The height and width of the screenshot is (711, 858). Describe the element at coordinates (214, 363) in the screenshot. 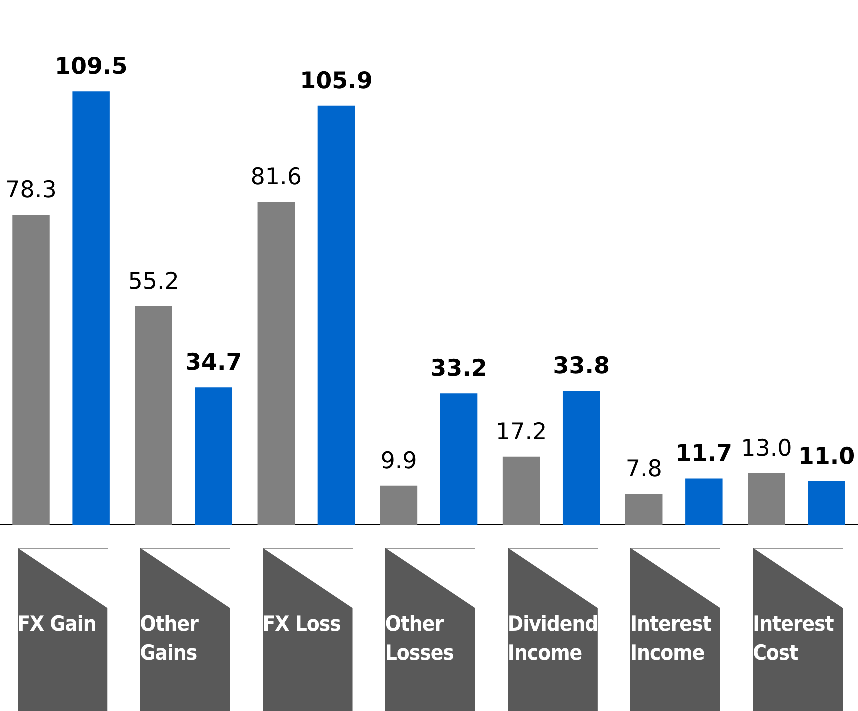

I see `data-label: 34.7` at that location.